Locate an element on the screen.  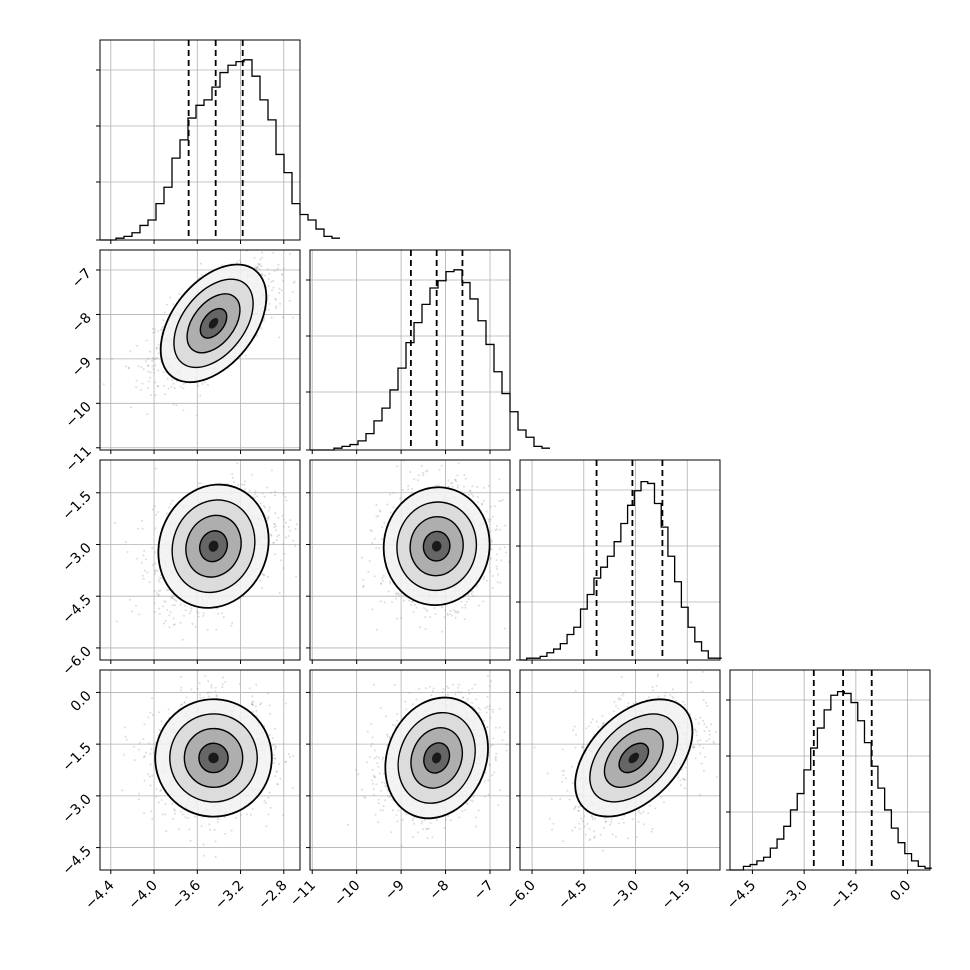
panel-frame is located at coordinates (200, 350).